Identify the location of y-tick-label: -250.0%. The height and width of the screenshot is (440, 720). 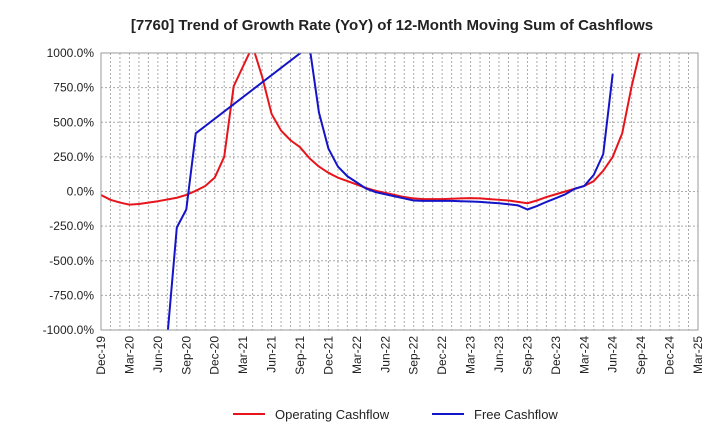
(71, 226).